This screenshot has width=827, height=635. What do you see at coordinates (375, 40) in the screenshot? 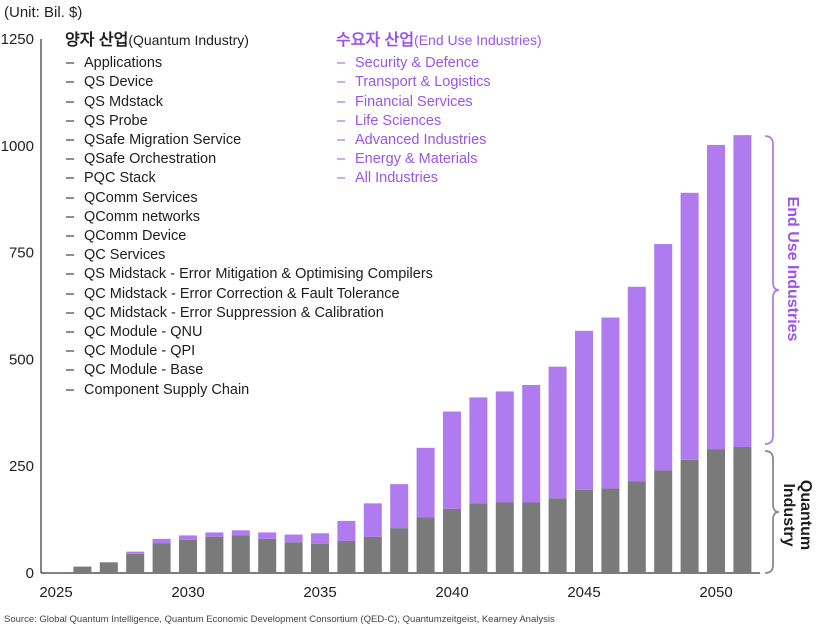
I see `legend-end-use-title-kr: 수요자 산업` at bounding box center [375, 40].